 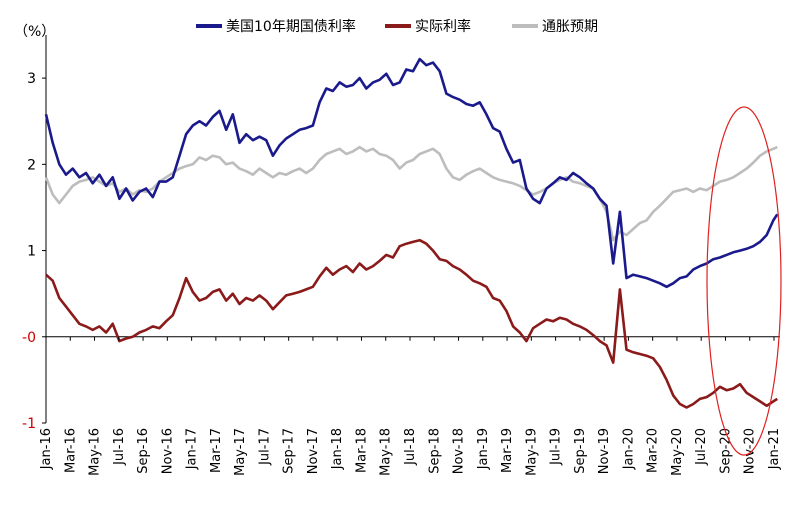 What do you see at coordinates (31, 79) in the screenshot?
I see `y-tick-label: 3` at bounding box center [31, 79].